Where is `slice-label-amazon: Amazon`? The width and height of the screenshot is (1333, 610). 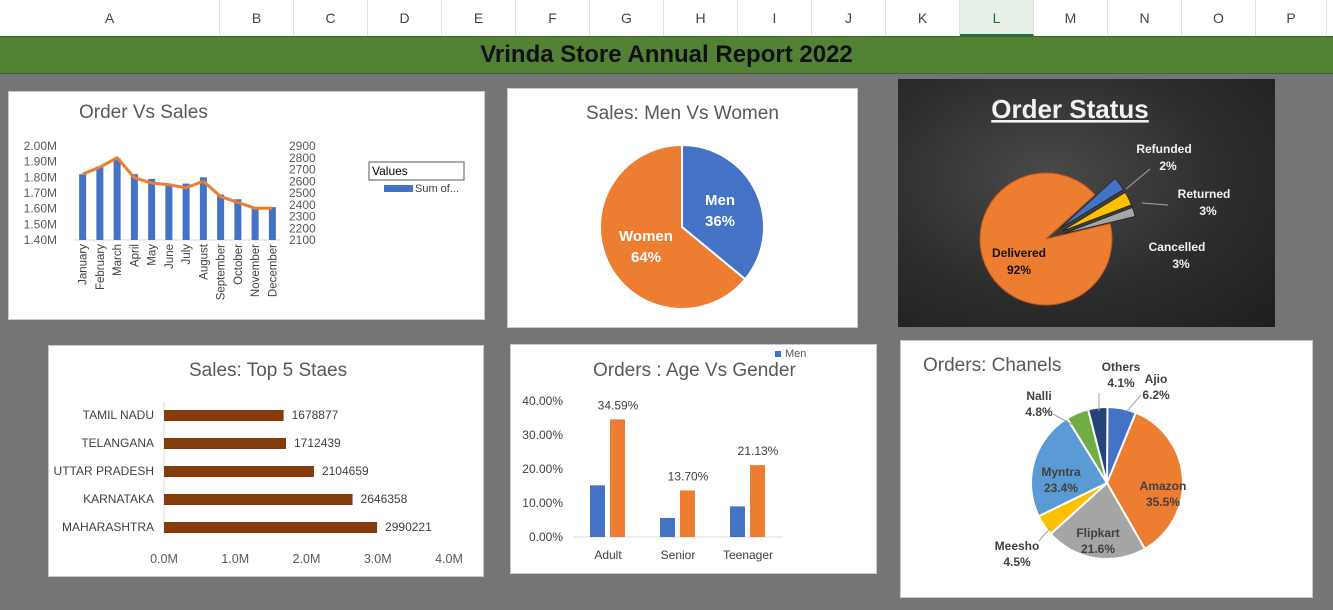
slice-label-amazon: Amazon is located at coordinates (1163, 486).